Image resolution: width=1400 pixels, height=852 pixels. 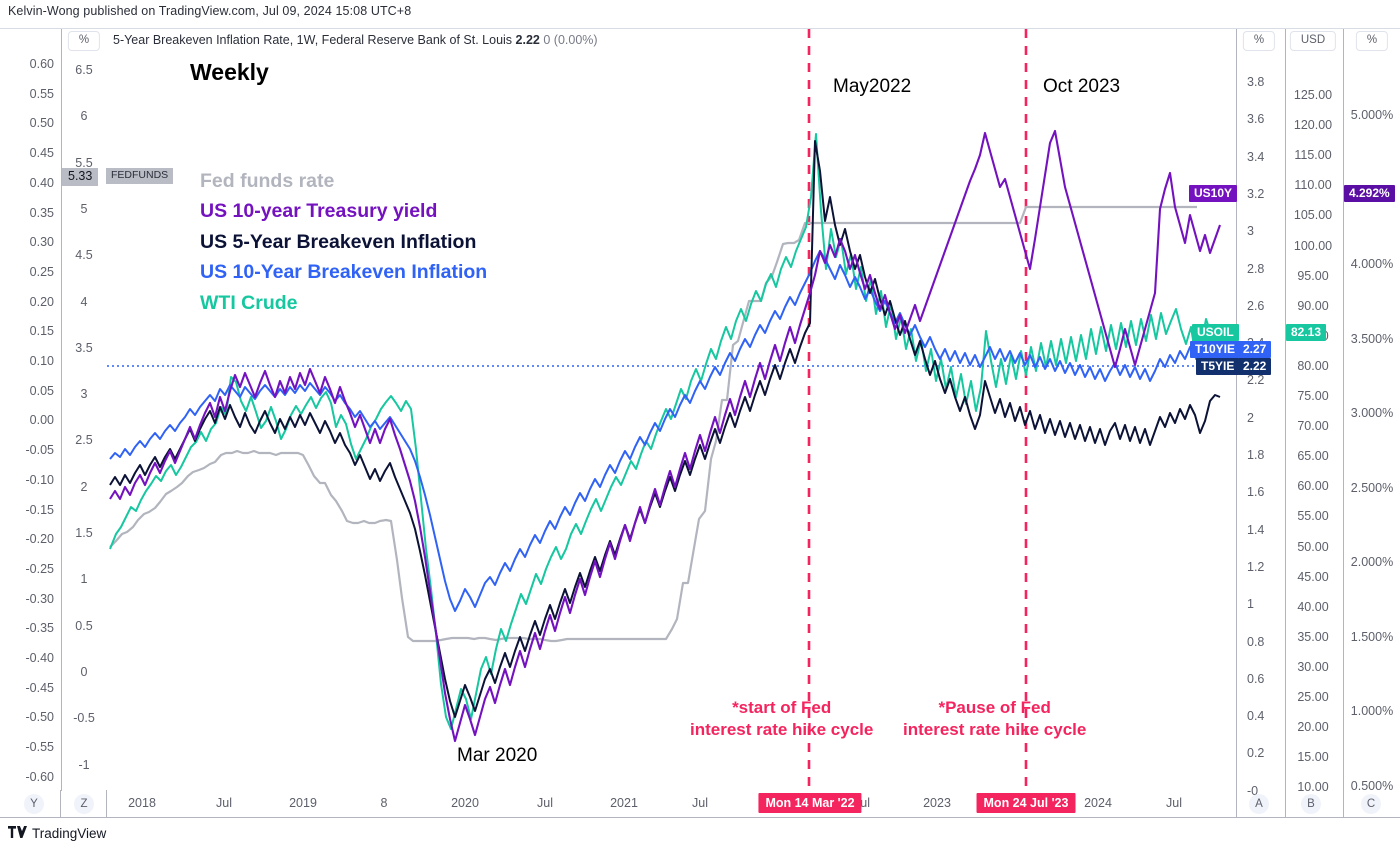 I want to click on tick-left0-16: -0.20, so click(x=40, y=539).